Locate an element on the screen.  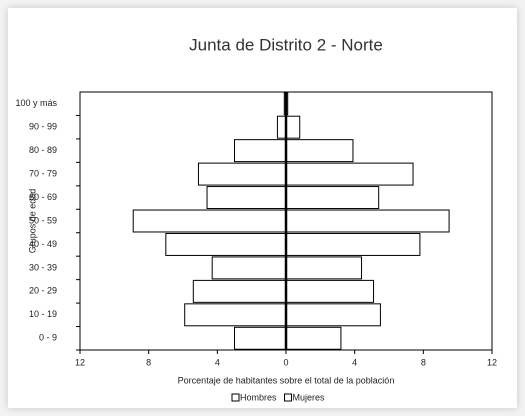
y-tick-label: 100 y más is located at coordinates (36, 103).